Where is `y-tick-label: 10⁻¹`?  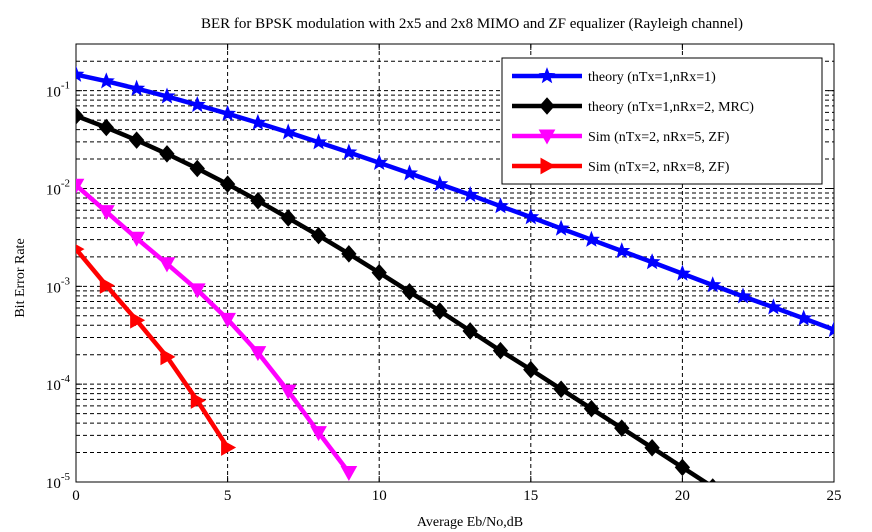
y-tick-label: 10⁻¹ is located at coordinates (58, 90).